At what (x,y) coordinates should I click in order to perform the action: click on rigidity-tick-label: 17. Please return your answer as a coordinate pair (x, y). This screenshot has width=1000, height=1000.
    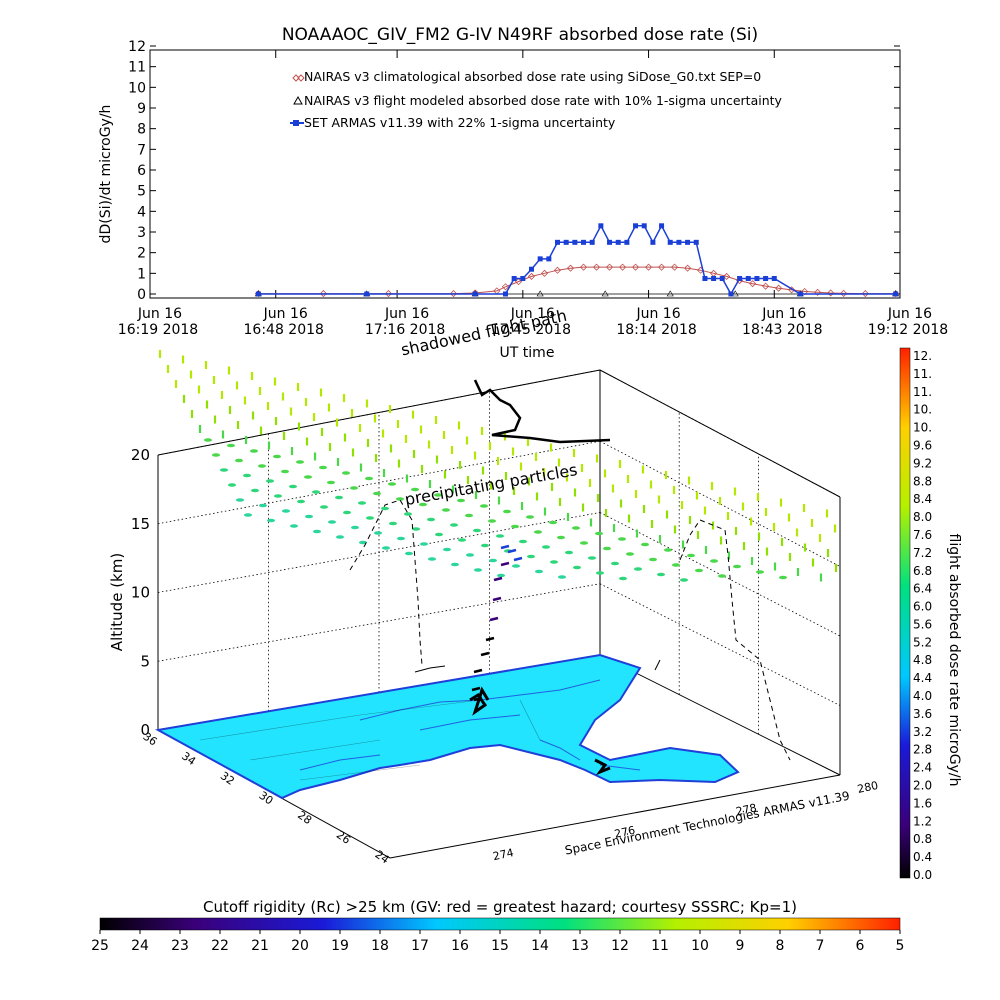
    Looking at the image, I should click on (420, 946).